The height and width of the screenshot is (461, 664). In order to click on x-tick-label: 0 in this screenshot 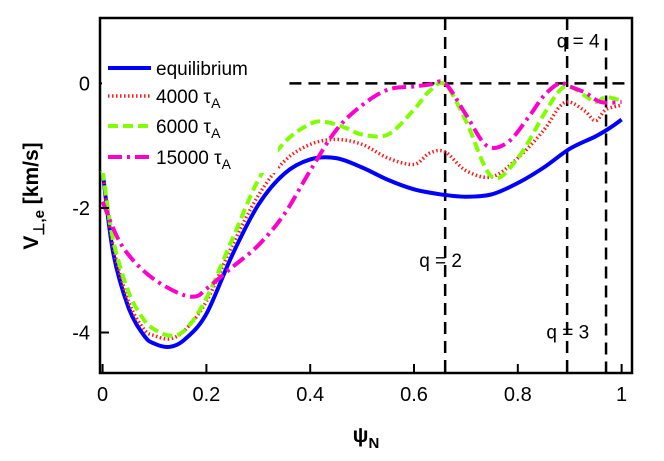, I will do `click(102, 395)`.